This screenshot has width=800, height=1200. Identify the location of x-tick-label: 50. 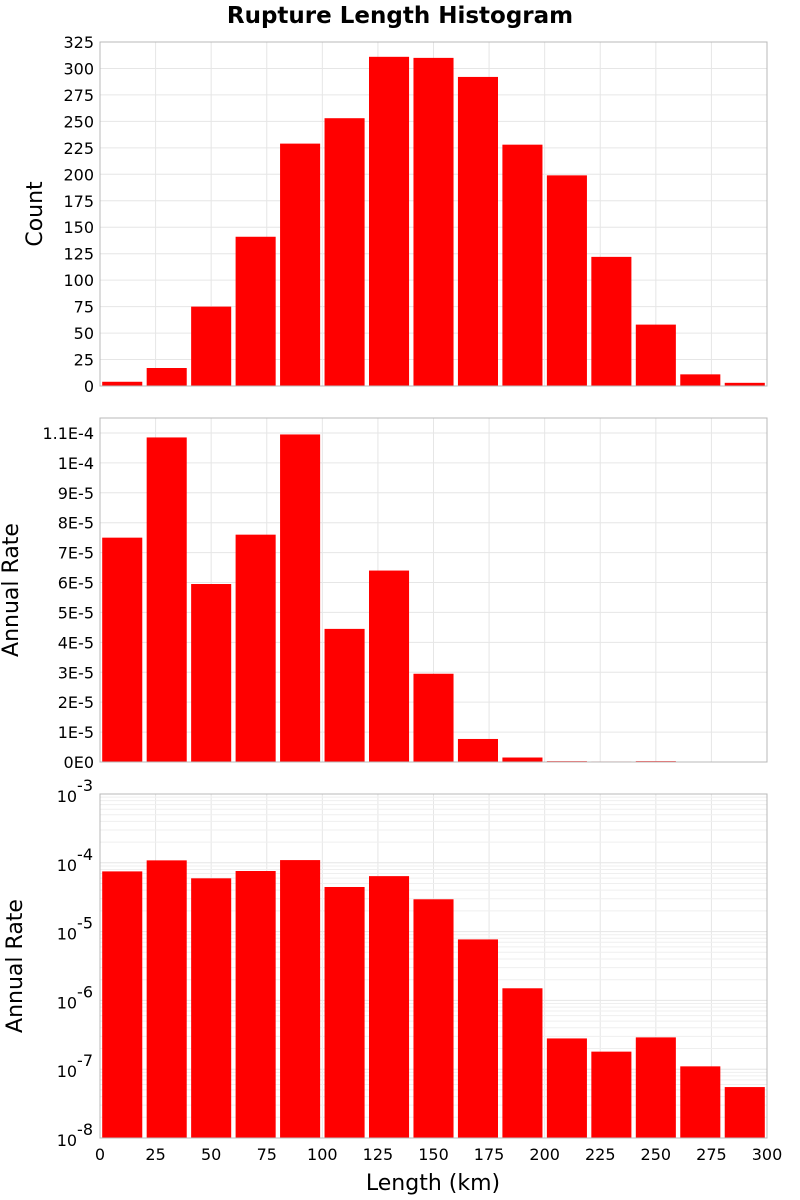
(211, 1154).